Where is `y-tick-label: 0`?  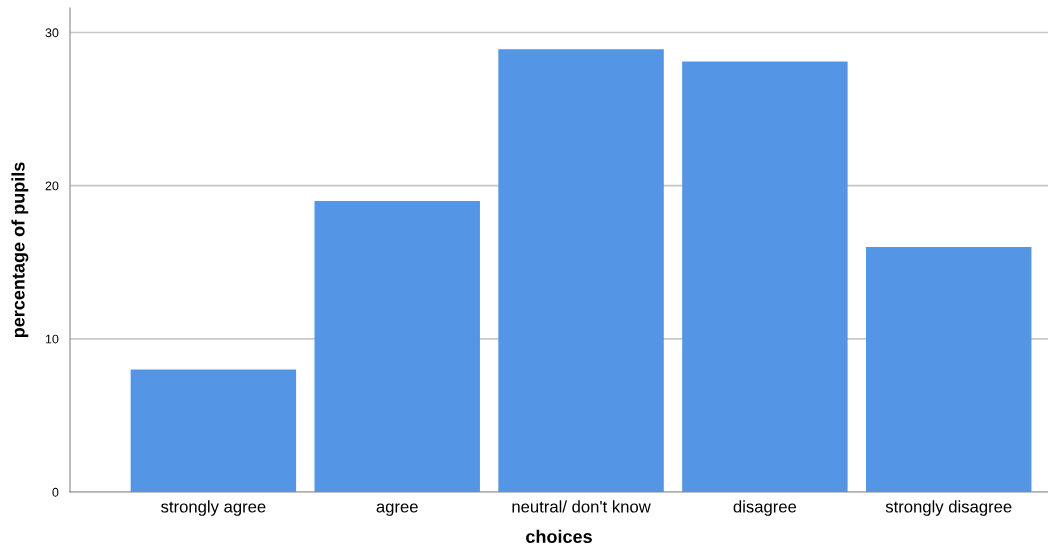
y-tick-label: 0 is located at coordinates (55, 492).